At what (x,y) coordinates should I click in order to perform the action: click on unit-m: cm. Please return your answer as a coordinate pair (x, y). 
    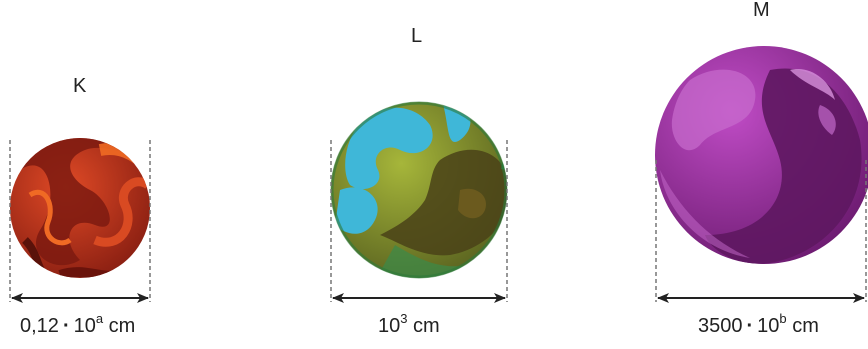
    Looking at the image, I should click on (805, 326).